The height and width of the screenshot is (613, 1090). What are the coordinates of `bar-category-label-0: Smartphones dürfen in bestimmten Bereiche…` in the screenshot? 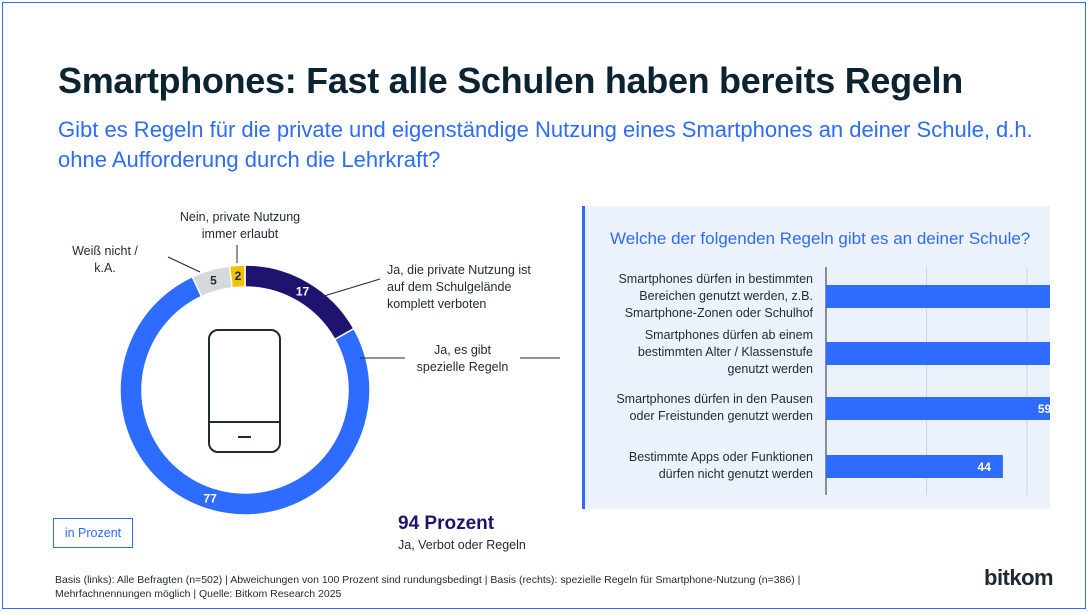 It's located at (704, 296).